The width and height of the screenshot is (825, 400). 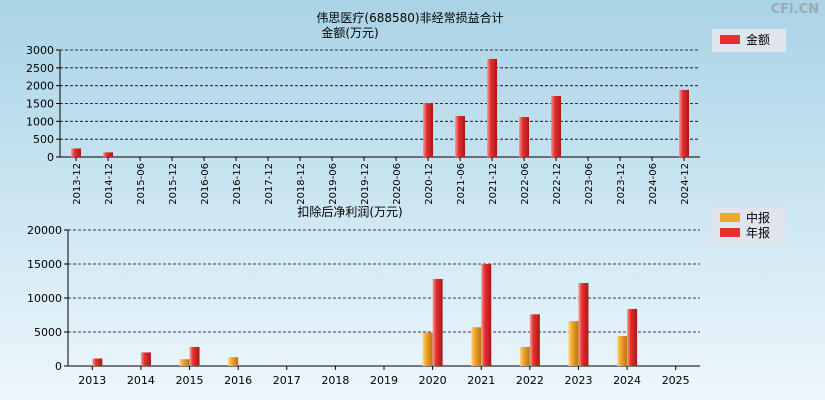 I want to click on bar-金额-2014-12, so click(x=108, y=154).